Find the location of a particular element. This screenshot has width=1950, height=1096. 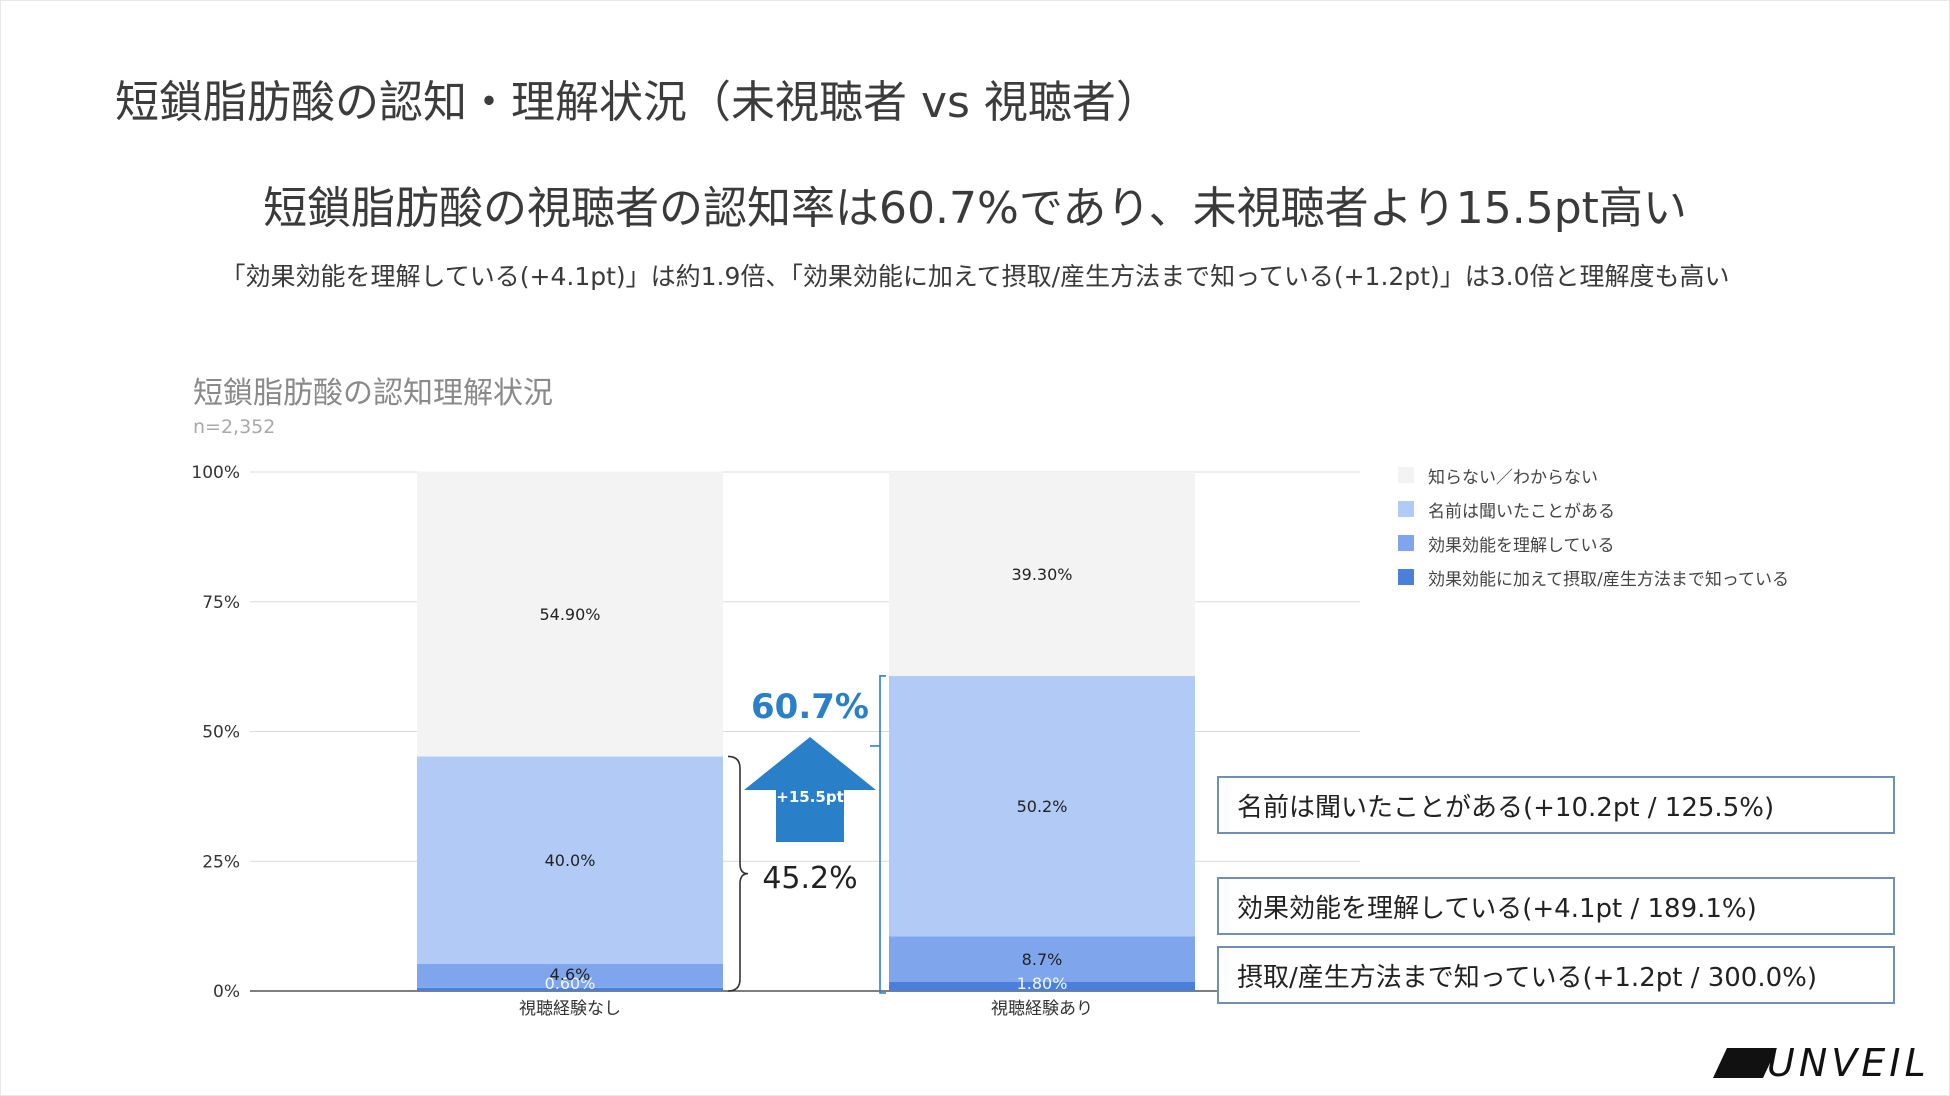

headline: 短鎖脂肪酸の視聴者の認知率は60.7%であり、未視聴者より15.5pt高い is located at coordinates (975, 208).